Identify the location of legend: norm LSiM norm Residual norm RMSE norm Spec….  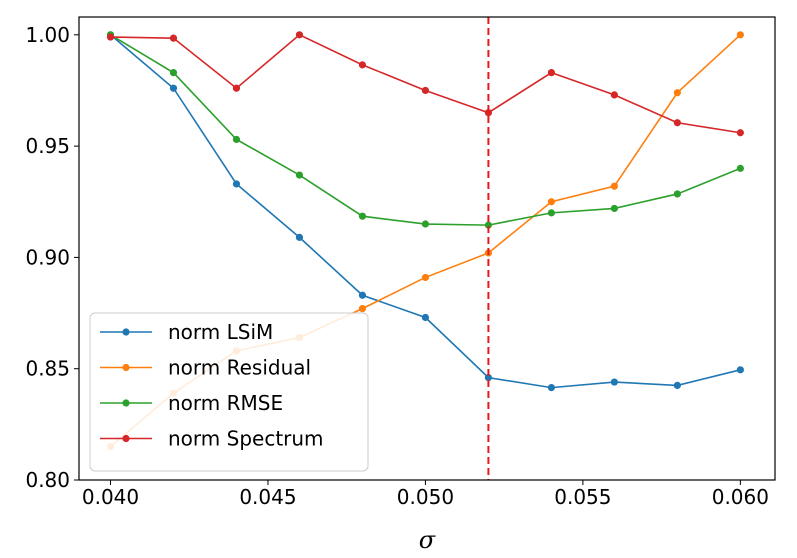
(229, 392).